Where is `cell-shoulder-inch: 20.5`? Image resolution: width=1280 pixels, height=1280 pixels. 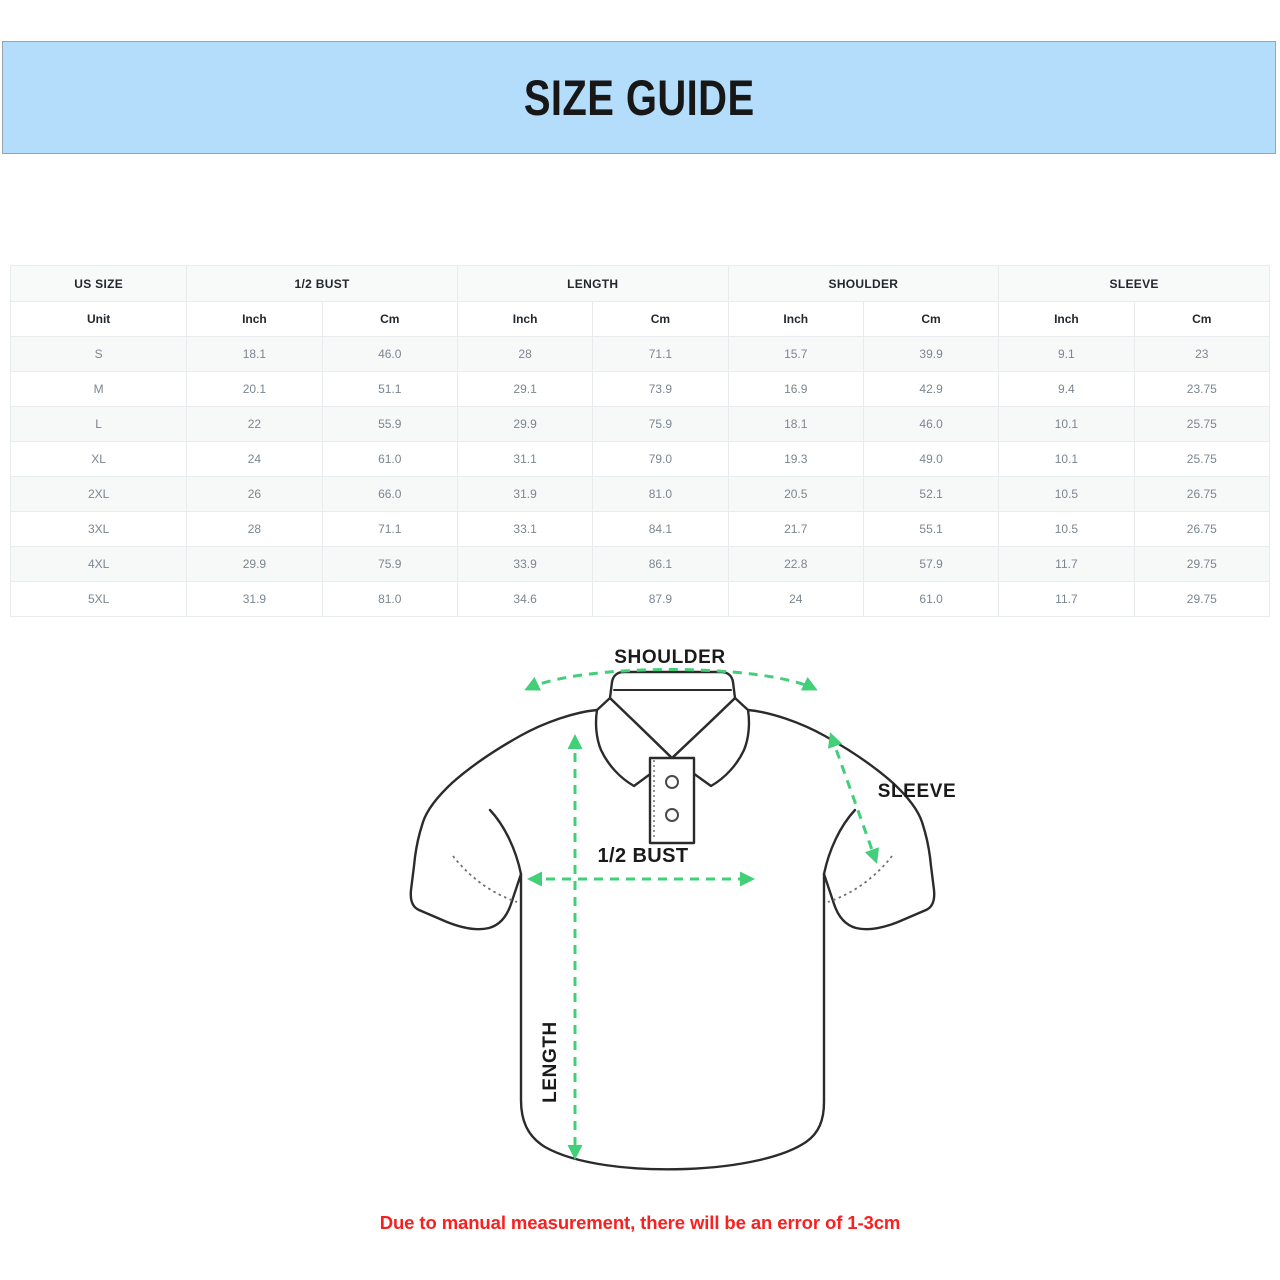 cell-shoulder-inch: 20.5 is located at coordinates (795, 494).